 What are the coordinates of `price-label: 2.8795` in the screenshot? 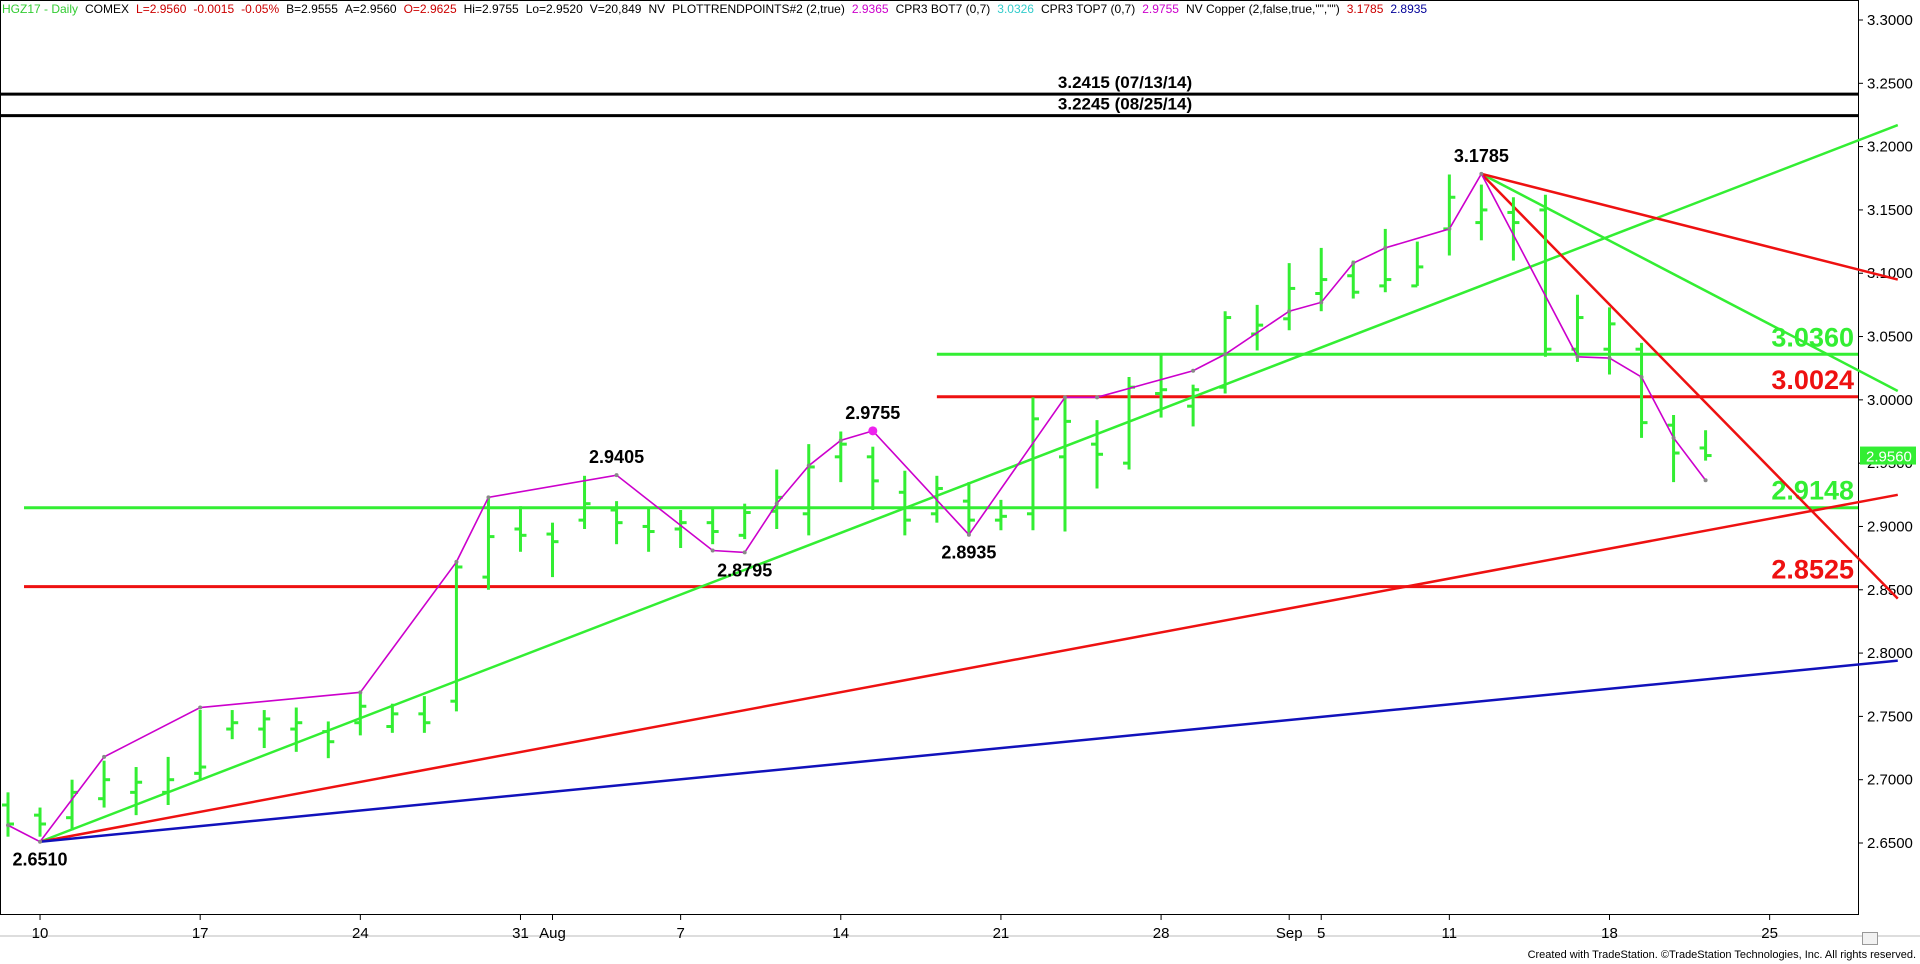 It's located at (744, 570).